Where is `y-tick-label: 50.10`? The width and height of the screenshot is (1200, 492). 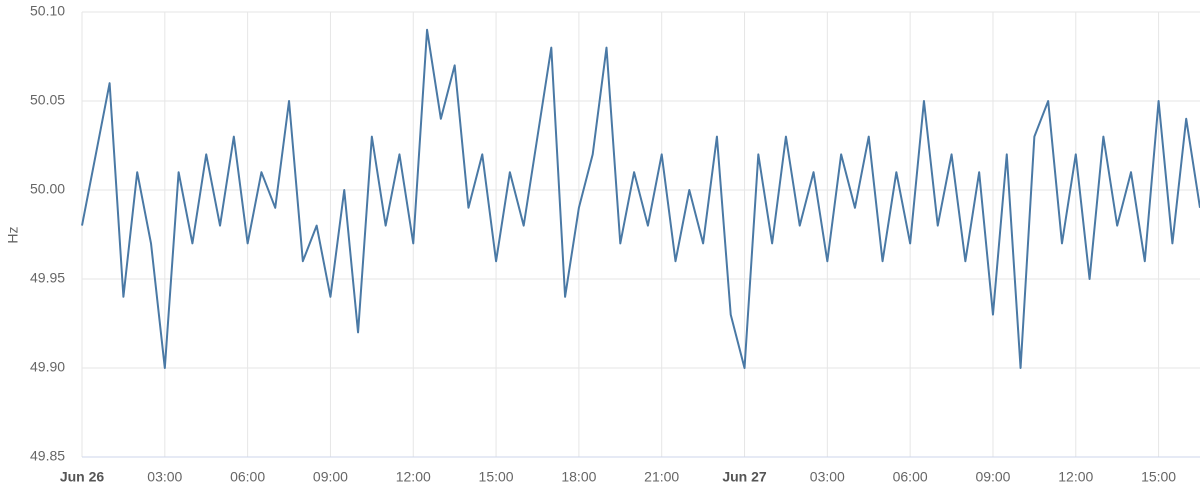 y-tick-label: 50.10 is located at coordinates (47, 11).